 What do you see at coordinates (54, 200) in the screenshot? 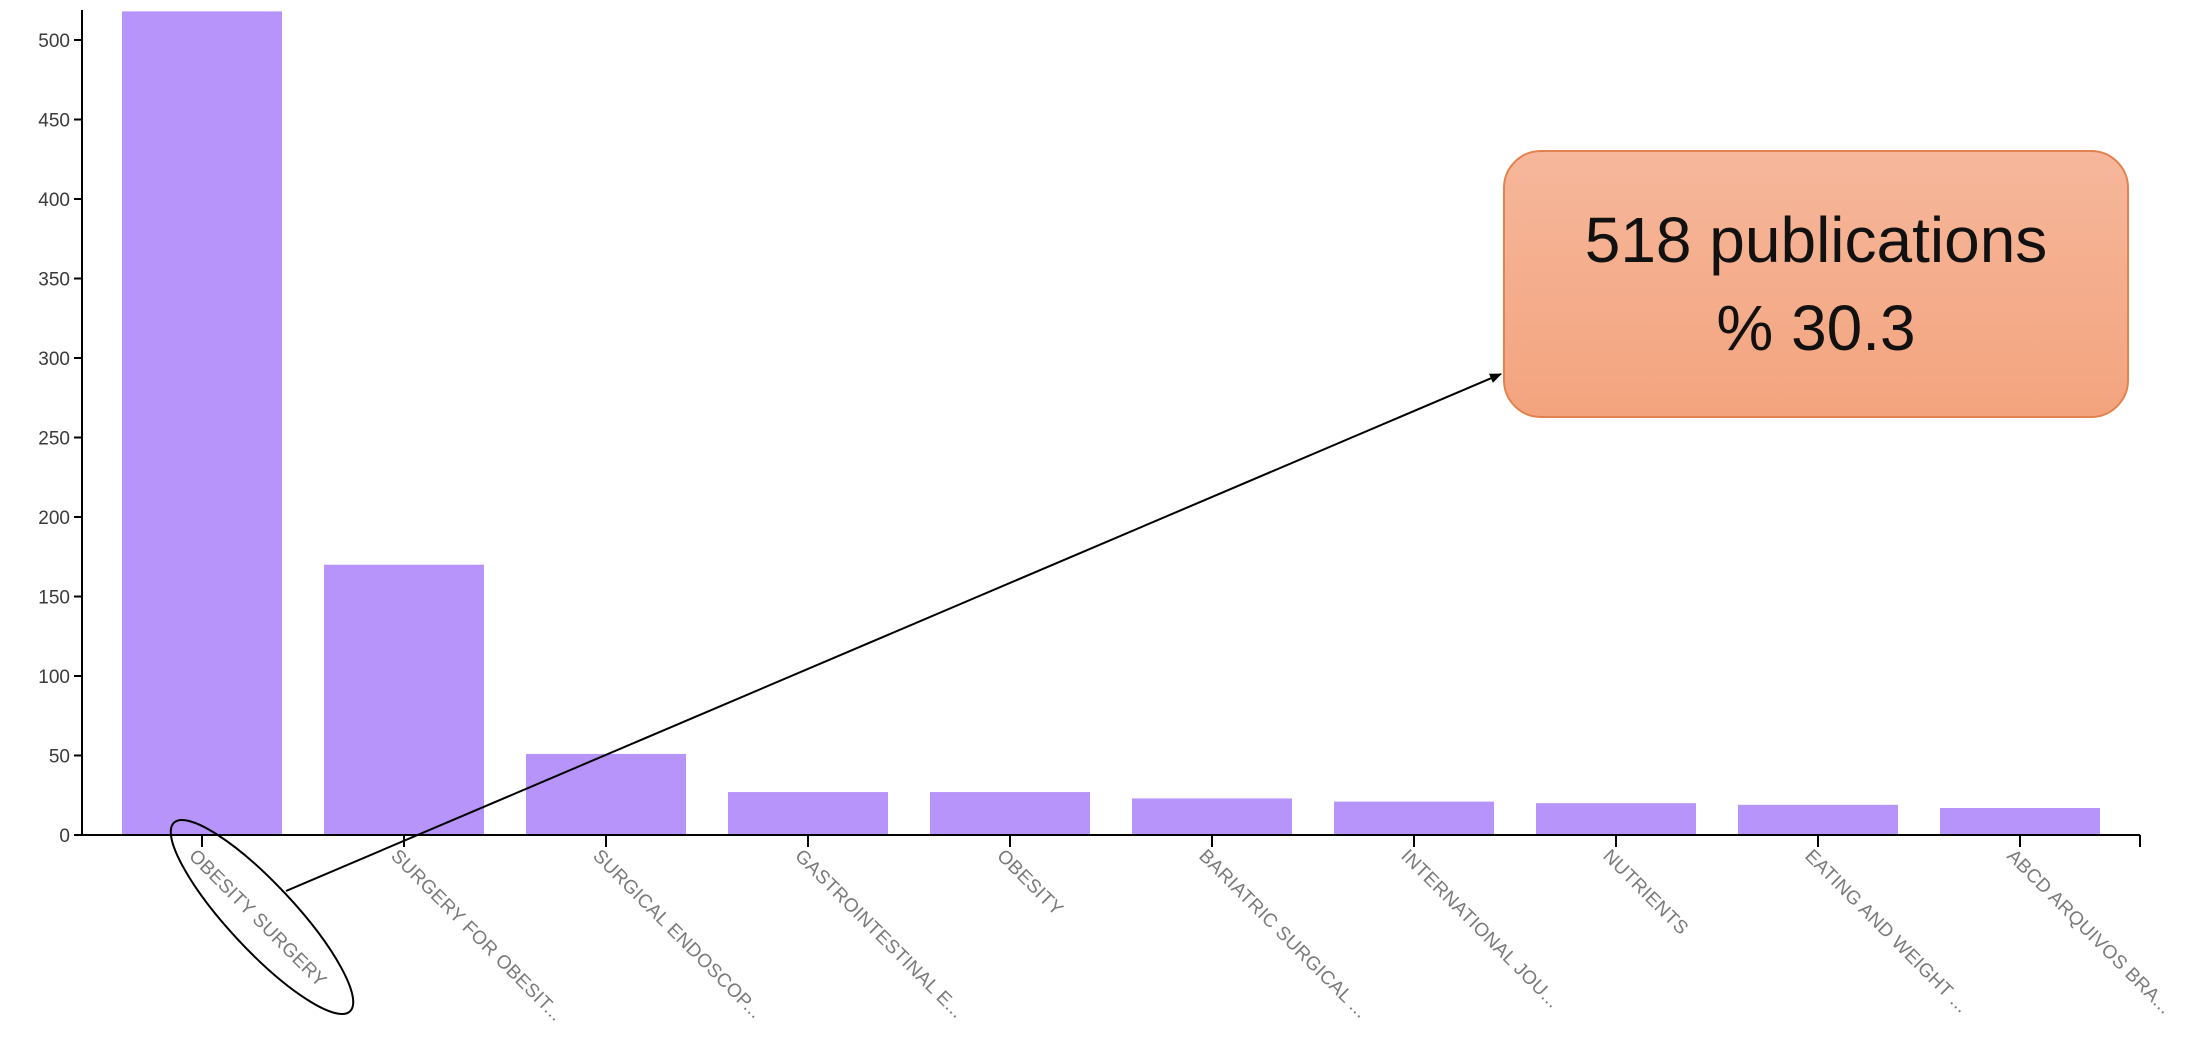
I see `y-tick-label: 400` at bounding box center [54, 200].